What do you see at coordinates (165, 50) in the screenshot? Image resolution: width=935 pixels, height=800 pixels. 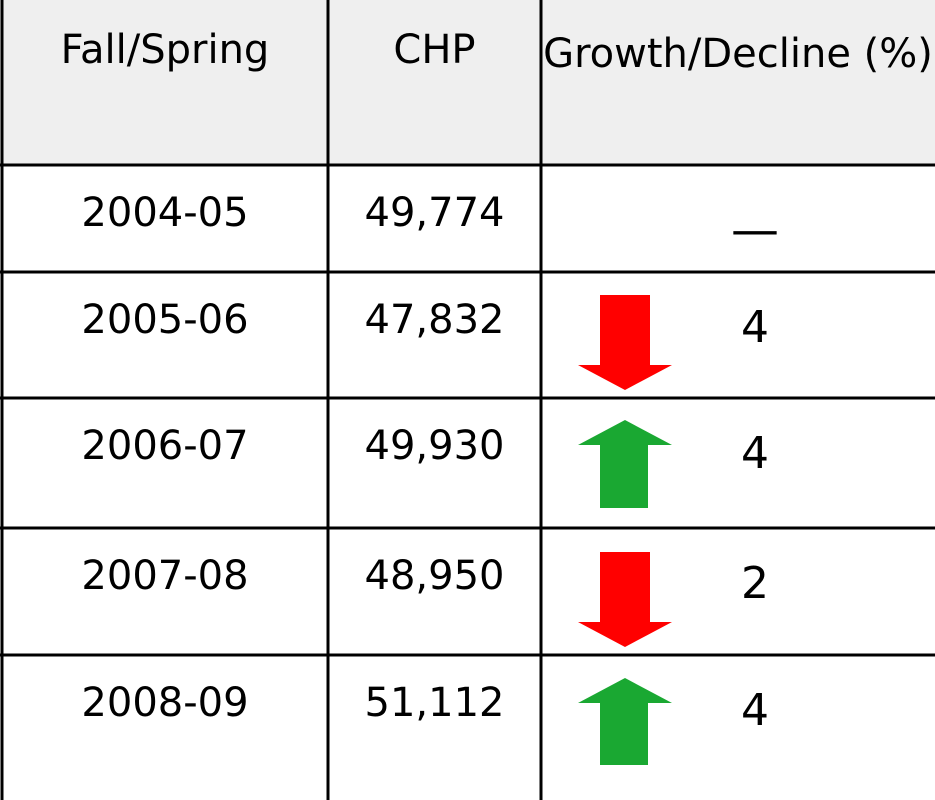 I see `header-cell: Fall/Spring` at bounding box center [165, 50].